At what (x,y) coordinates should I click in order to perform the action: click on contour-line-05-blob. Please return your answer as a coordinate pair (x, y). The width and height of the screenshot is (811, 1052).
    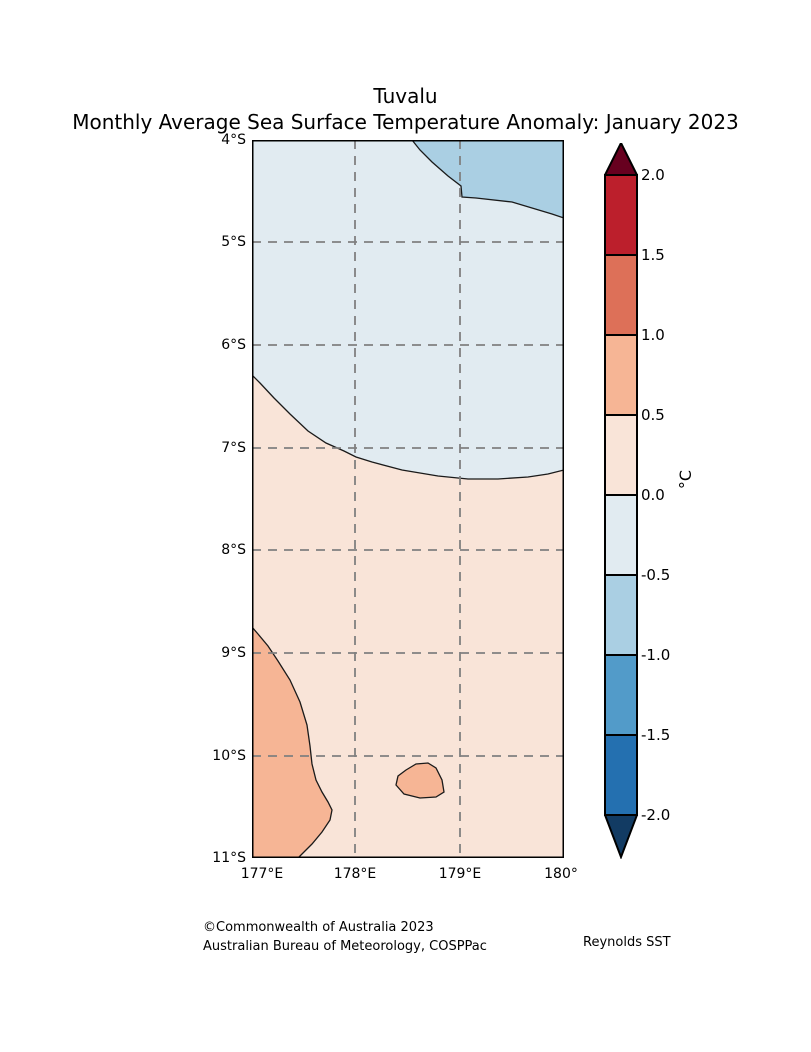
    Looking at the image, I should click on (420, 780).